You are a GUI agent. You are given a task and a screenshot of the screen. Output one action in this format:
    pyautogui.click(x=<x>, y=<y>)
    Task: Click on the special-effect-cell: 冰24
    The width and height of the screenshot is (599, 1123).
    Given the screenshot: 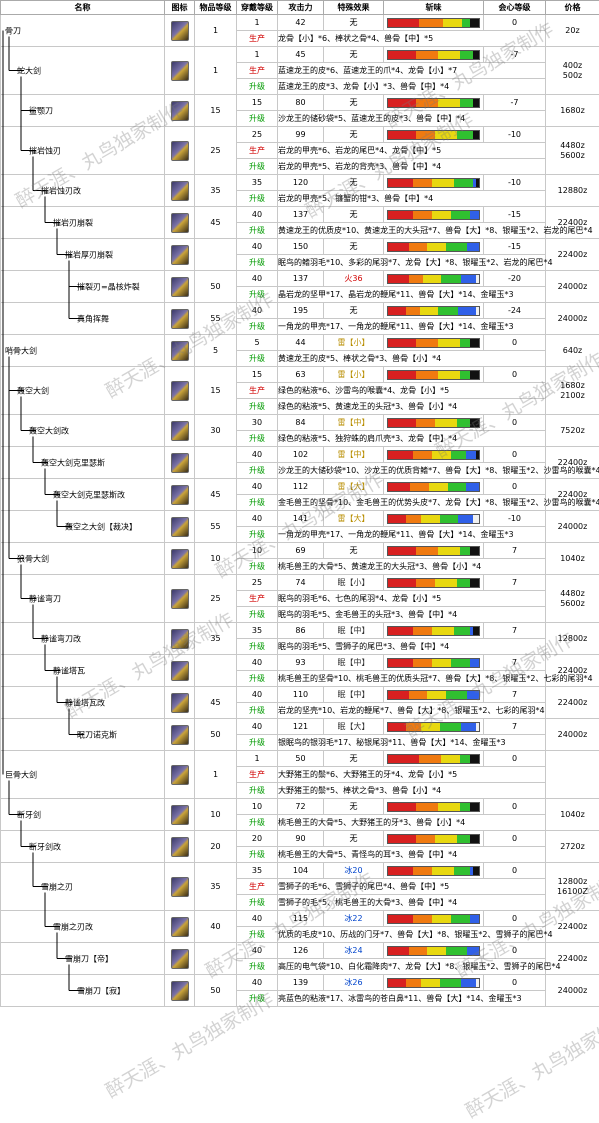 What is the action you would take?
    pyautogui.click(x=354, y=951)
    